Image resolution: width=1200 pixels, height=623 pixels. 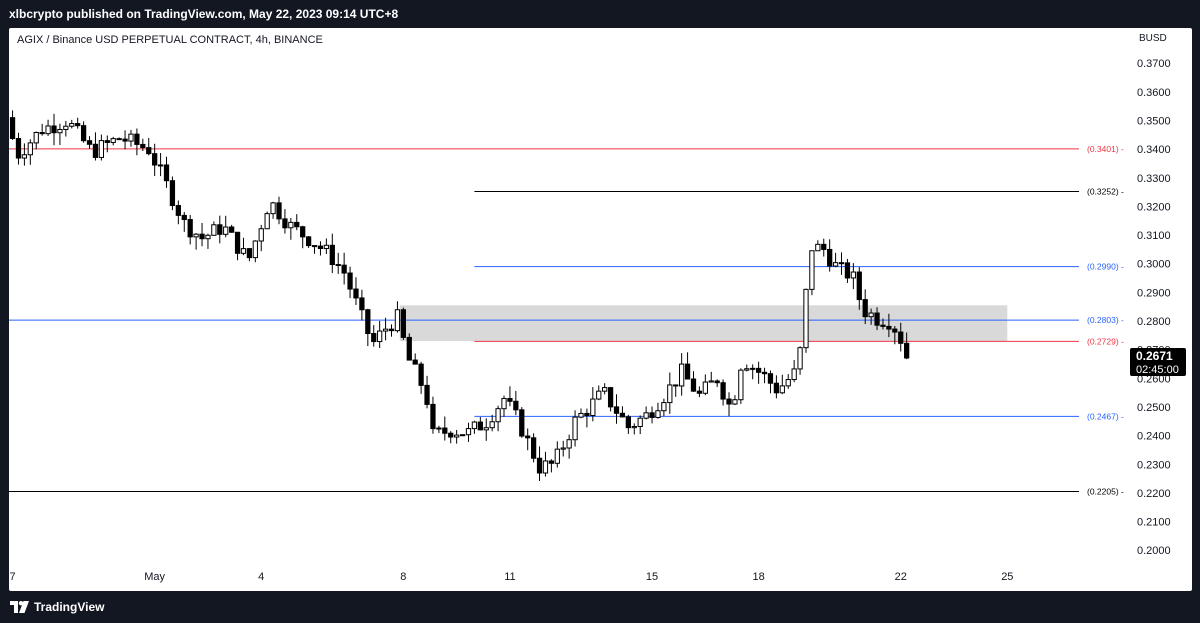 What do you see at coordinates (1154, 121) in the screenshot?
I see `y-tick-label: 0.3500` at bounding box center [1154, 121].